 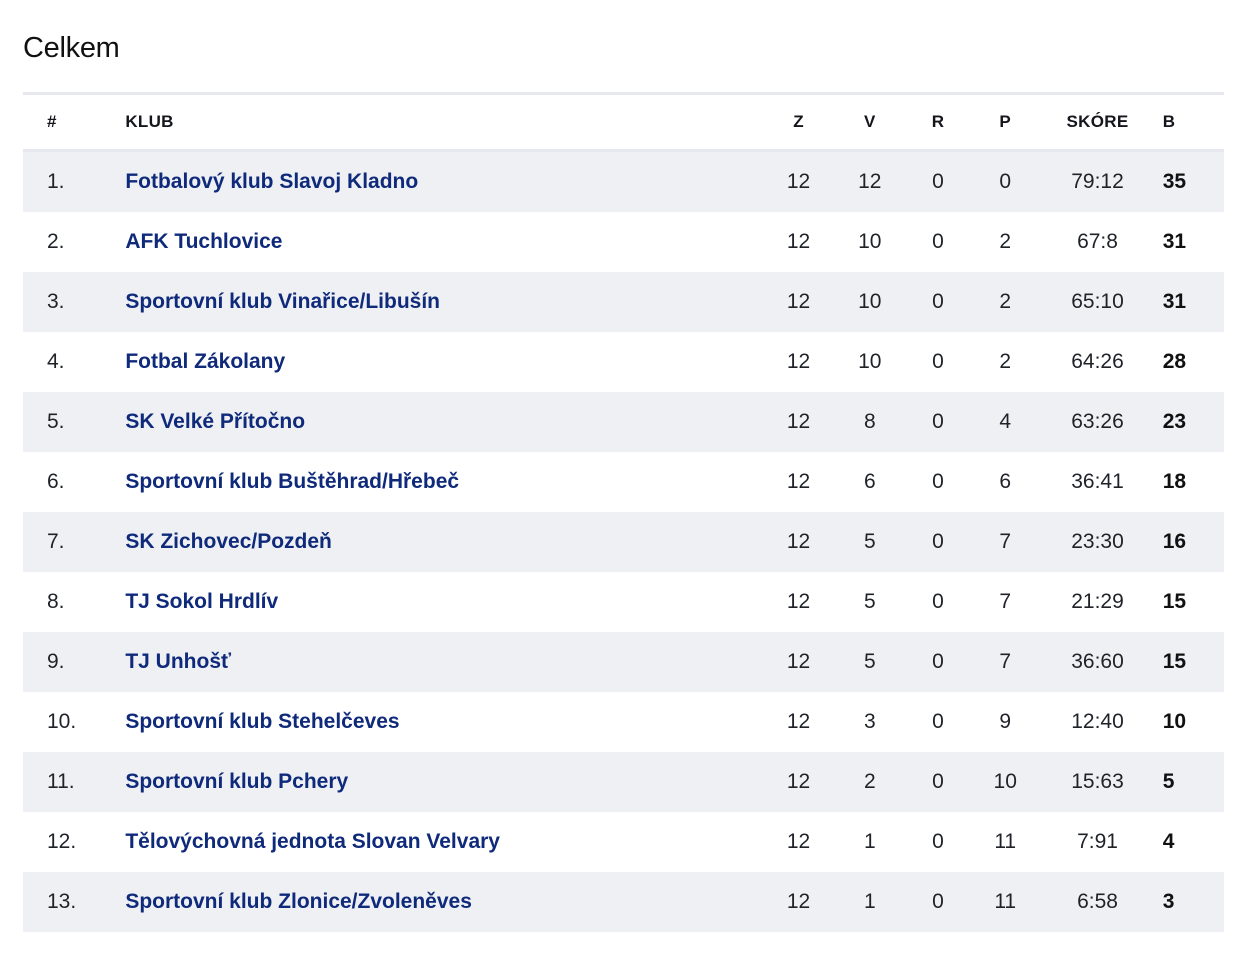 I want to click on header-lost: P, so click(x=1005, y=121).